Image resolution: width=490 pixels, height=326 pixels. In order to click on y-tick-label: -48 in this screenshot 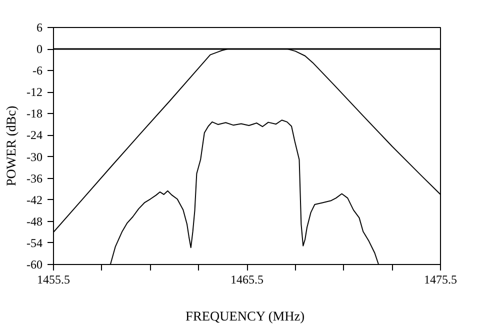, I will do `click(34, 221)`.